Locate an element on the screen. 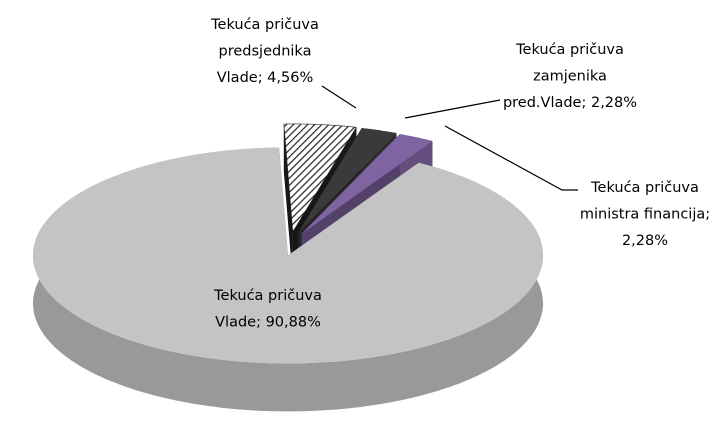  data-label: Tekuća pričuva zamjenika pred.Vlade; 2,28% is located at coordinates (570, 76).